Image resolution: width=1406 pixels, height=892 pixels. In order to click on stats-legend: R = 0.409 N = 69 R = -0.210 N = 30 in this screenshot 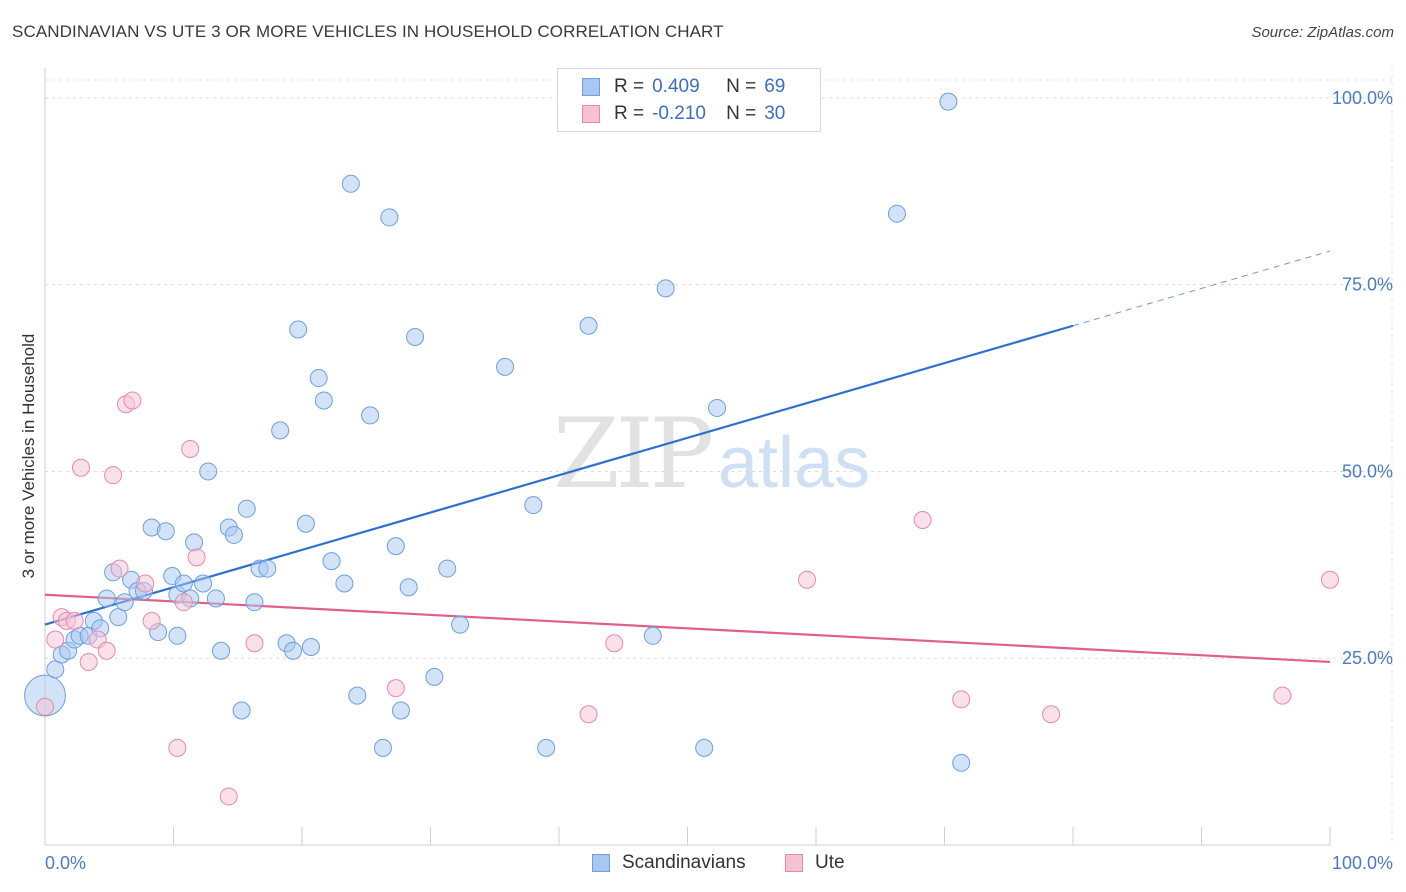, I will do `click(689, 100)`.